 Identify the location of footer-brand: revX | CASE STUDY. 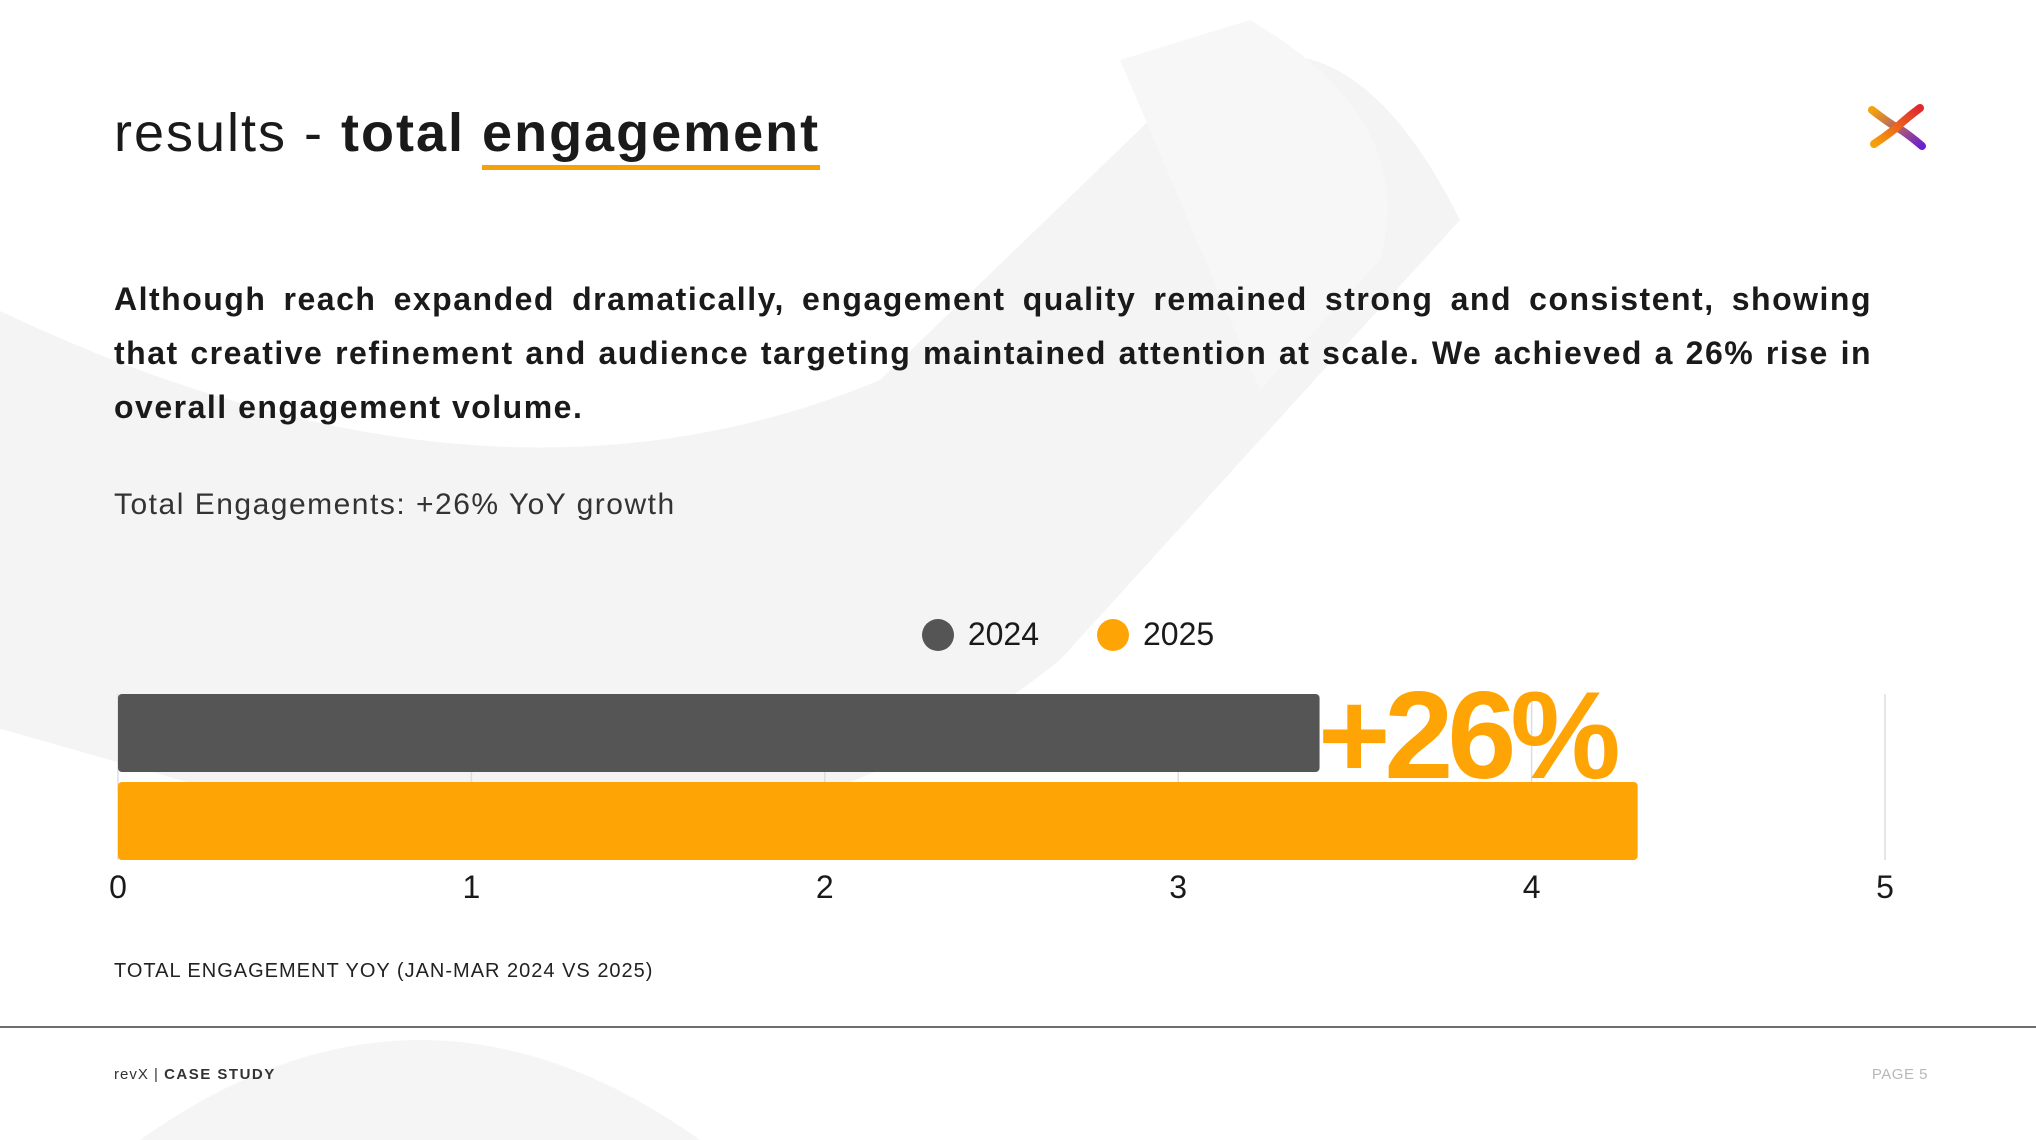
(195, 1074).